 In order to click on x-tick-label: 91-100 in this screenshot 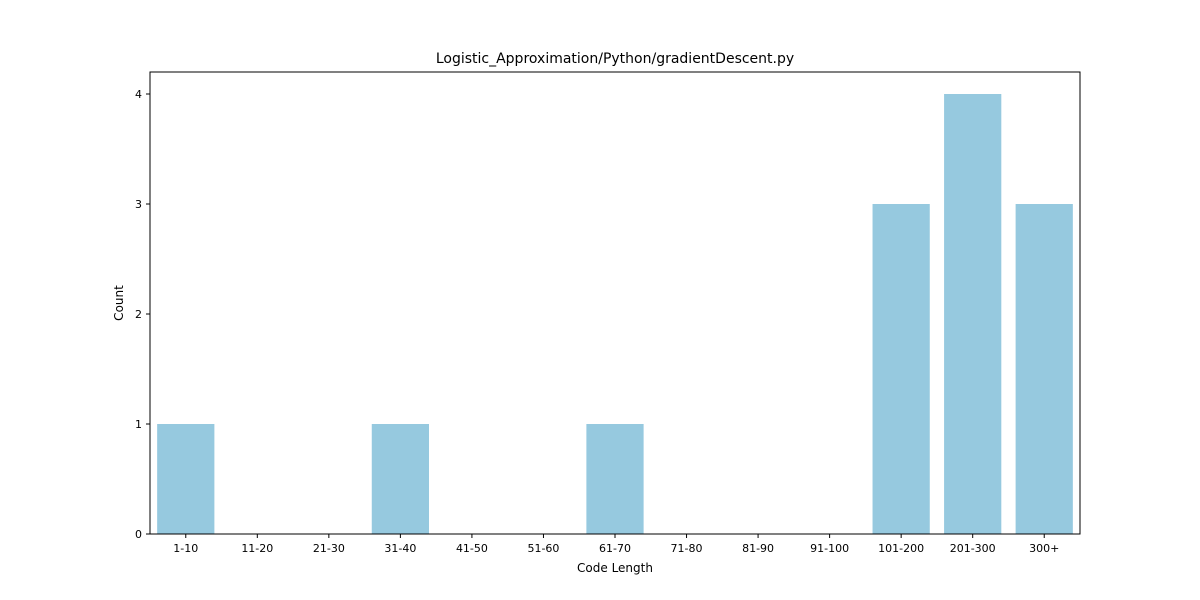, I will do `click(829, 548)`.